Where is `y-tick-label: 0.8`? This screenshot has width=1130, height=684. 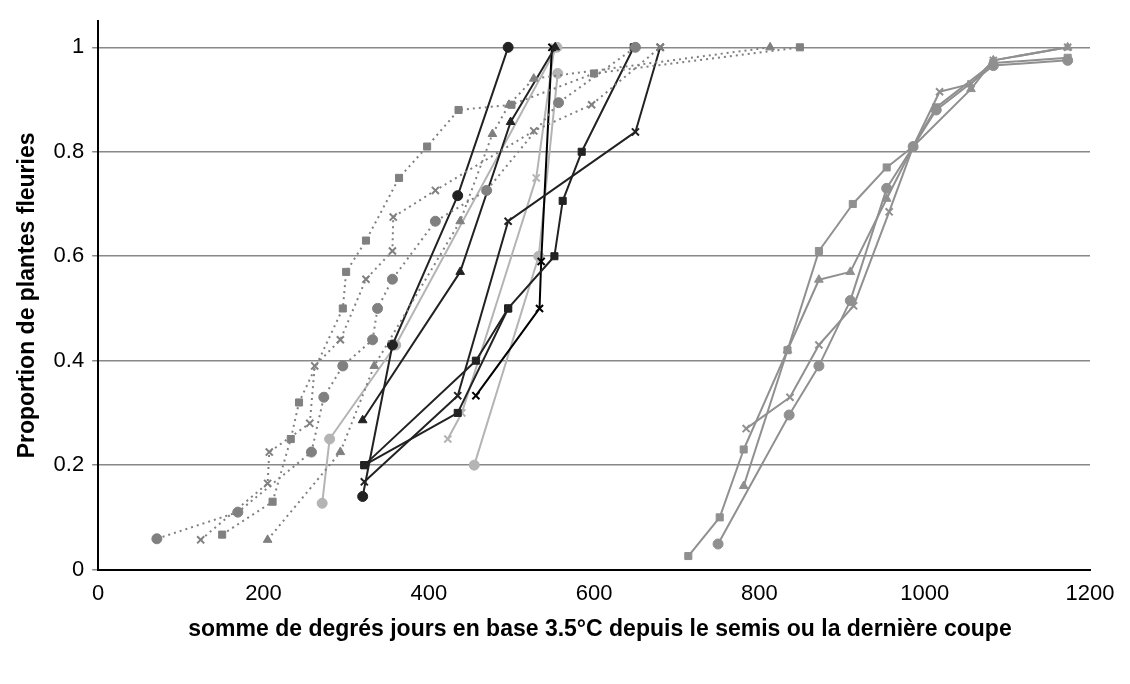
y-tick-label: 0.8 is located at coordinates (69, 150).